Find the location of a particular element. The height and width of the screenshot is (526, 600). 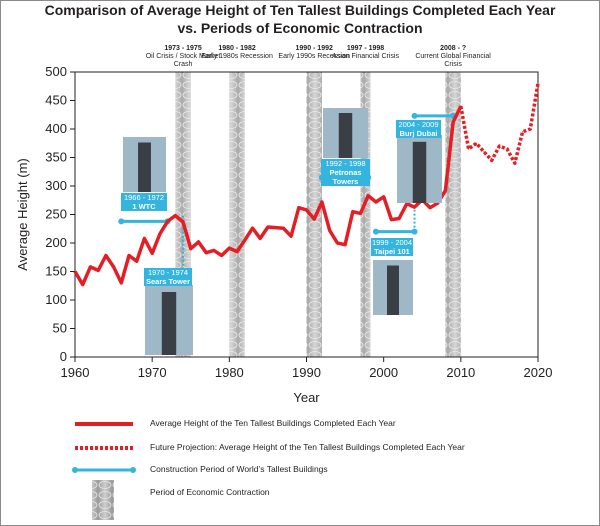

chart-title-line-2: vs. Periods of Economic Contraction is located at coordinates (300, 28).